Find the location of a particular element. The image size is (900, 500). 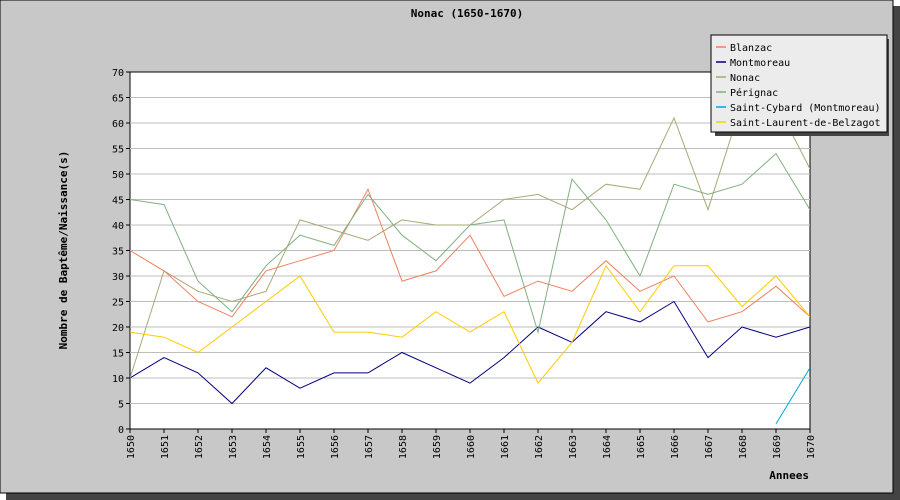

x-tick-label: 1667 is located at coordinates (709, 447).